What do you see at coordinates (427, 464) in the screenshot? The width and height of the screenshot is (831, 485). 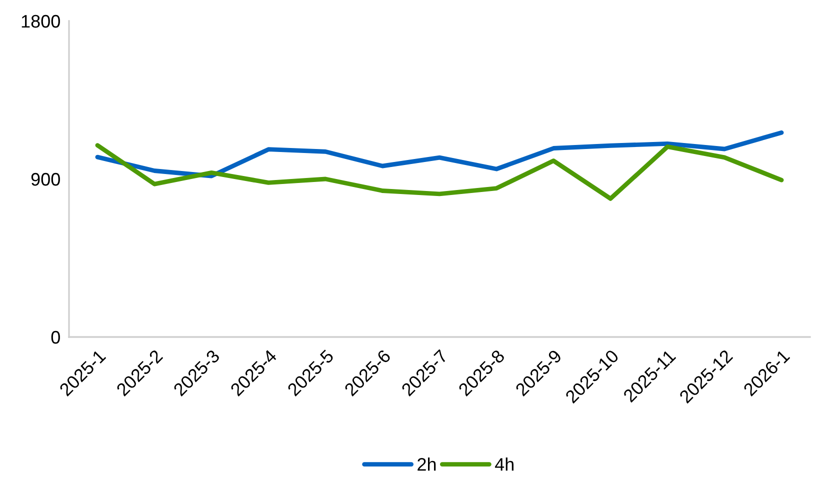 I see `legend-label: 2h` at bounding box center [427, 464].